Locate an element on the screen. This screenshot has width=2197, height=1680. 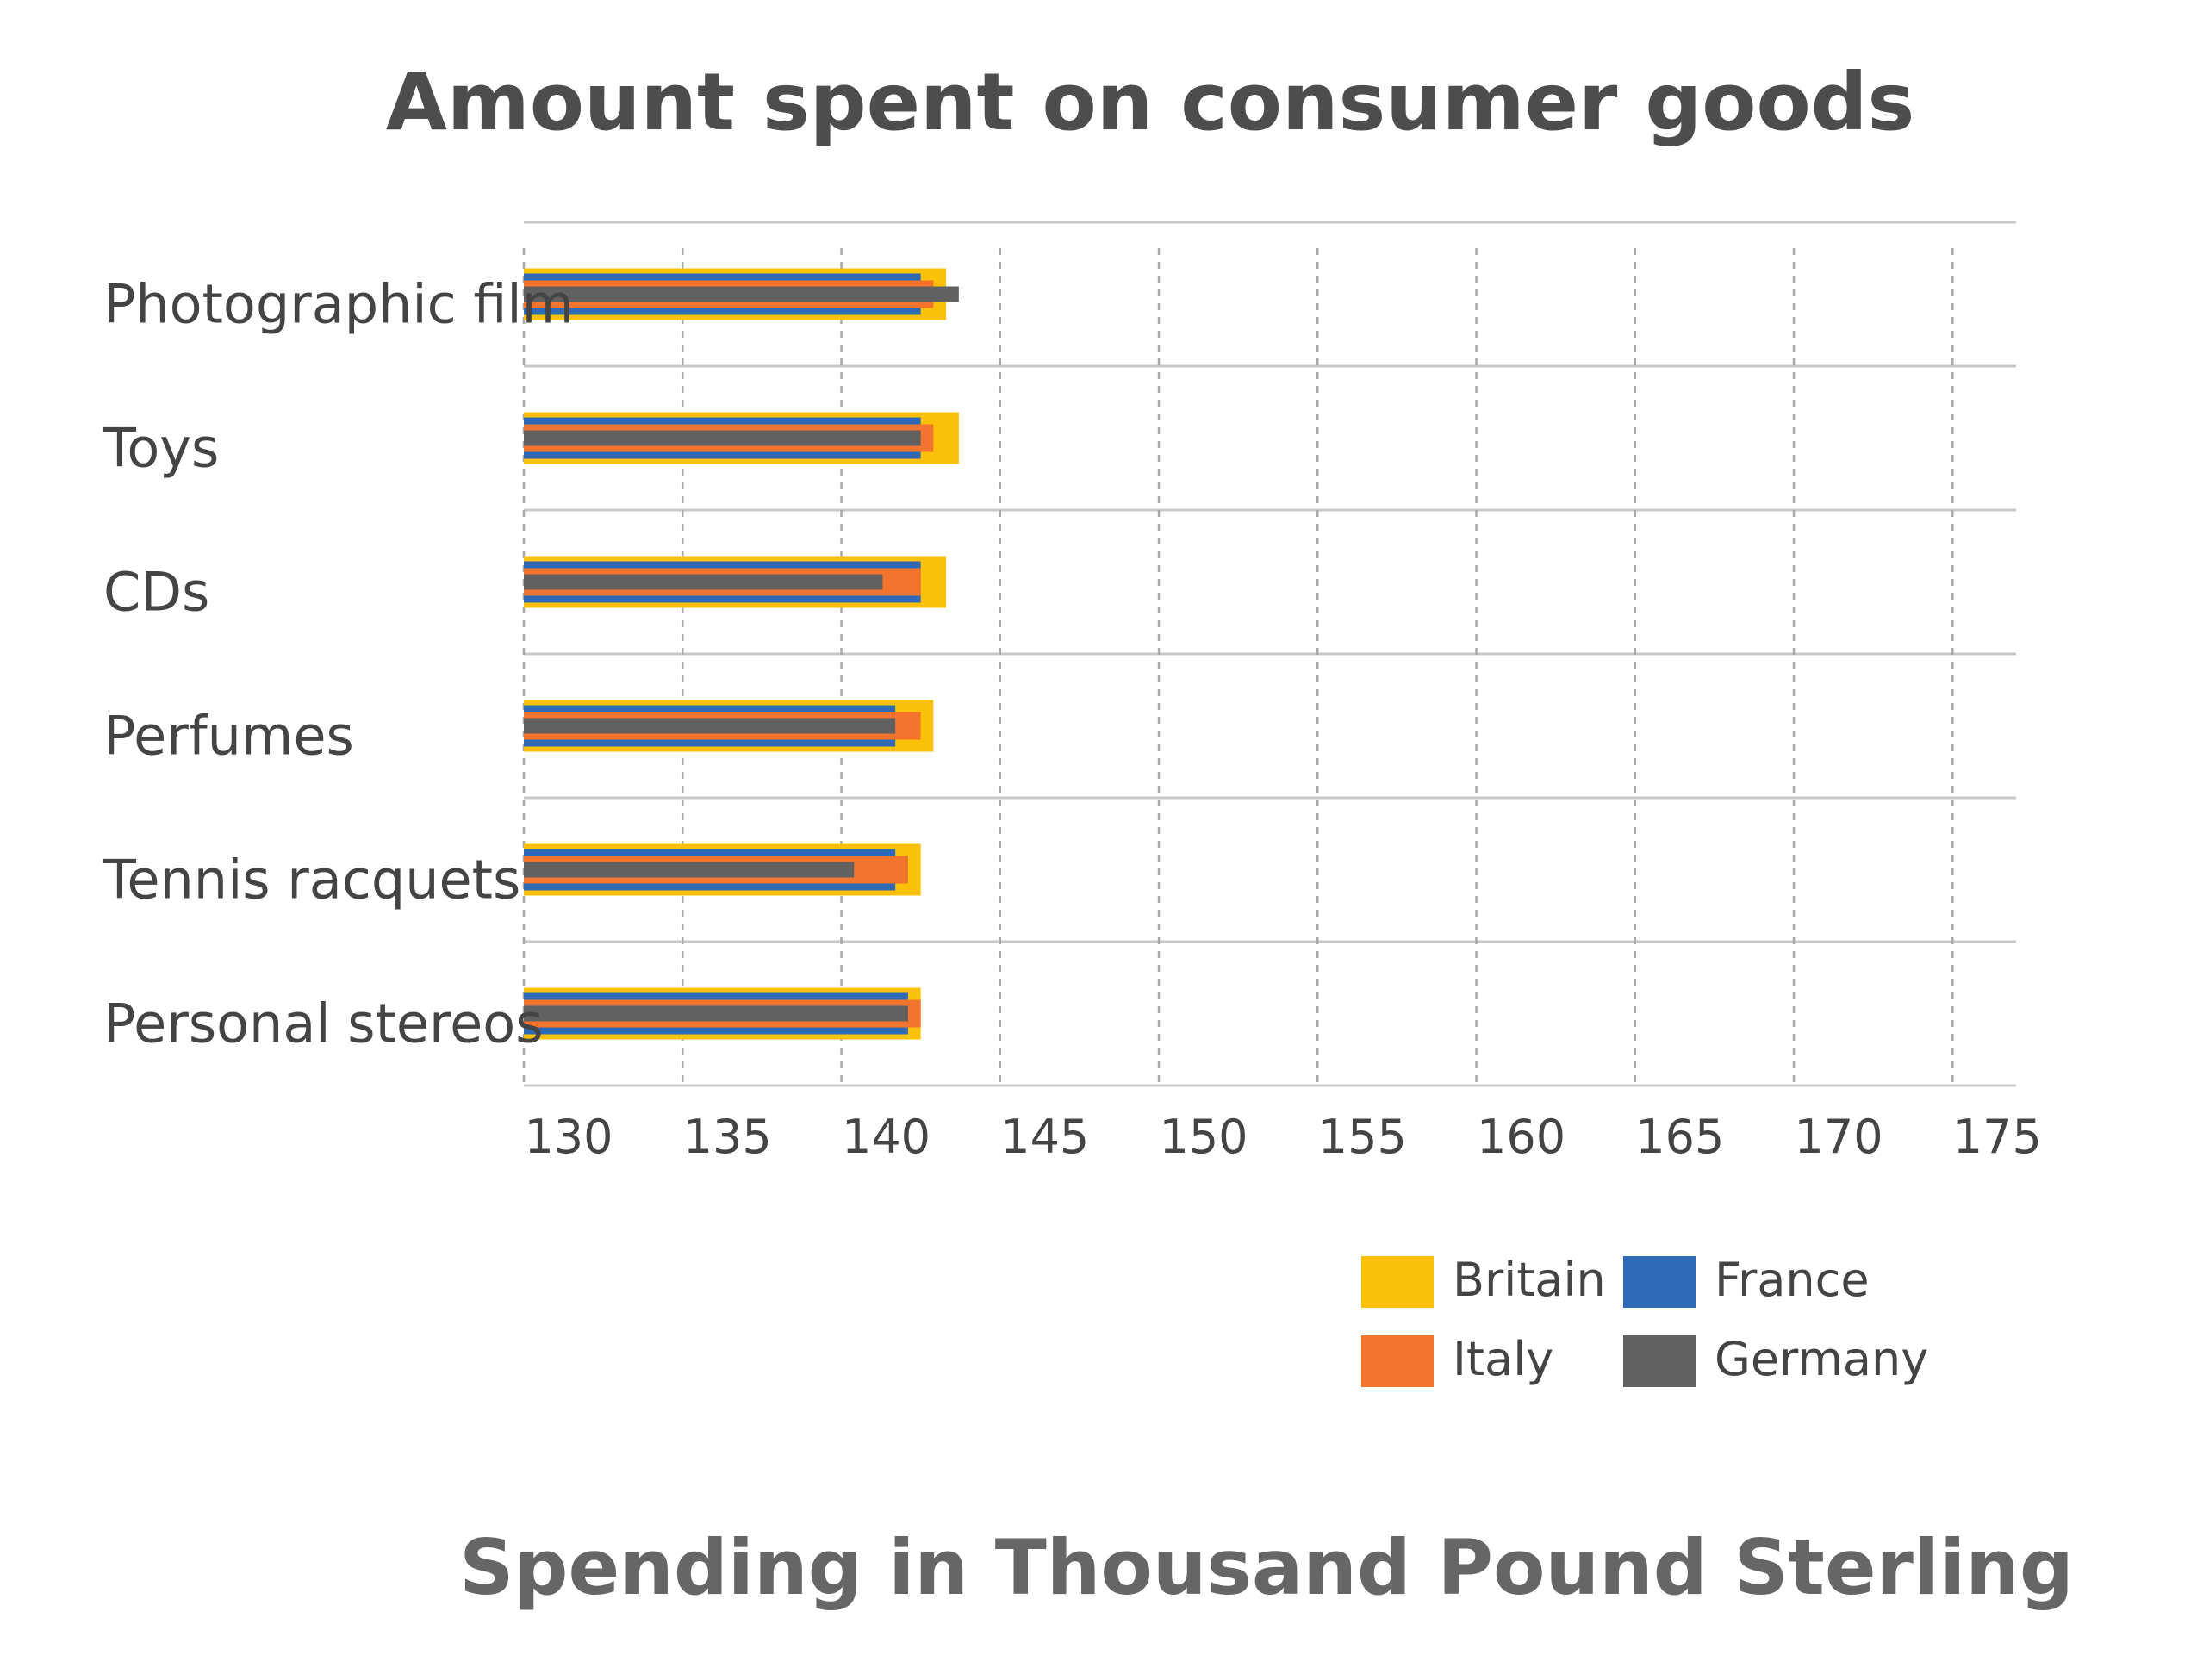
tick-label: 135 is located at coordinates (727, 1137).